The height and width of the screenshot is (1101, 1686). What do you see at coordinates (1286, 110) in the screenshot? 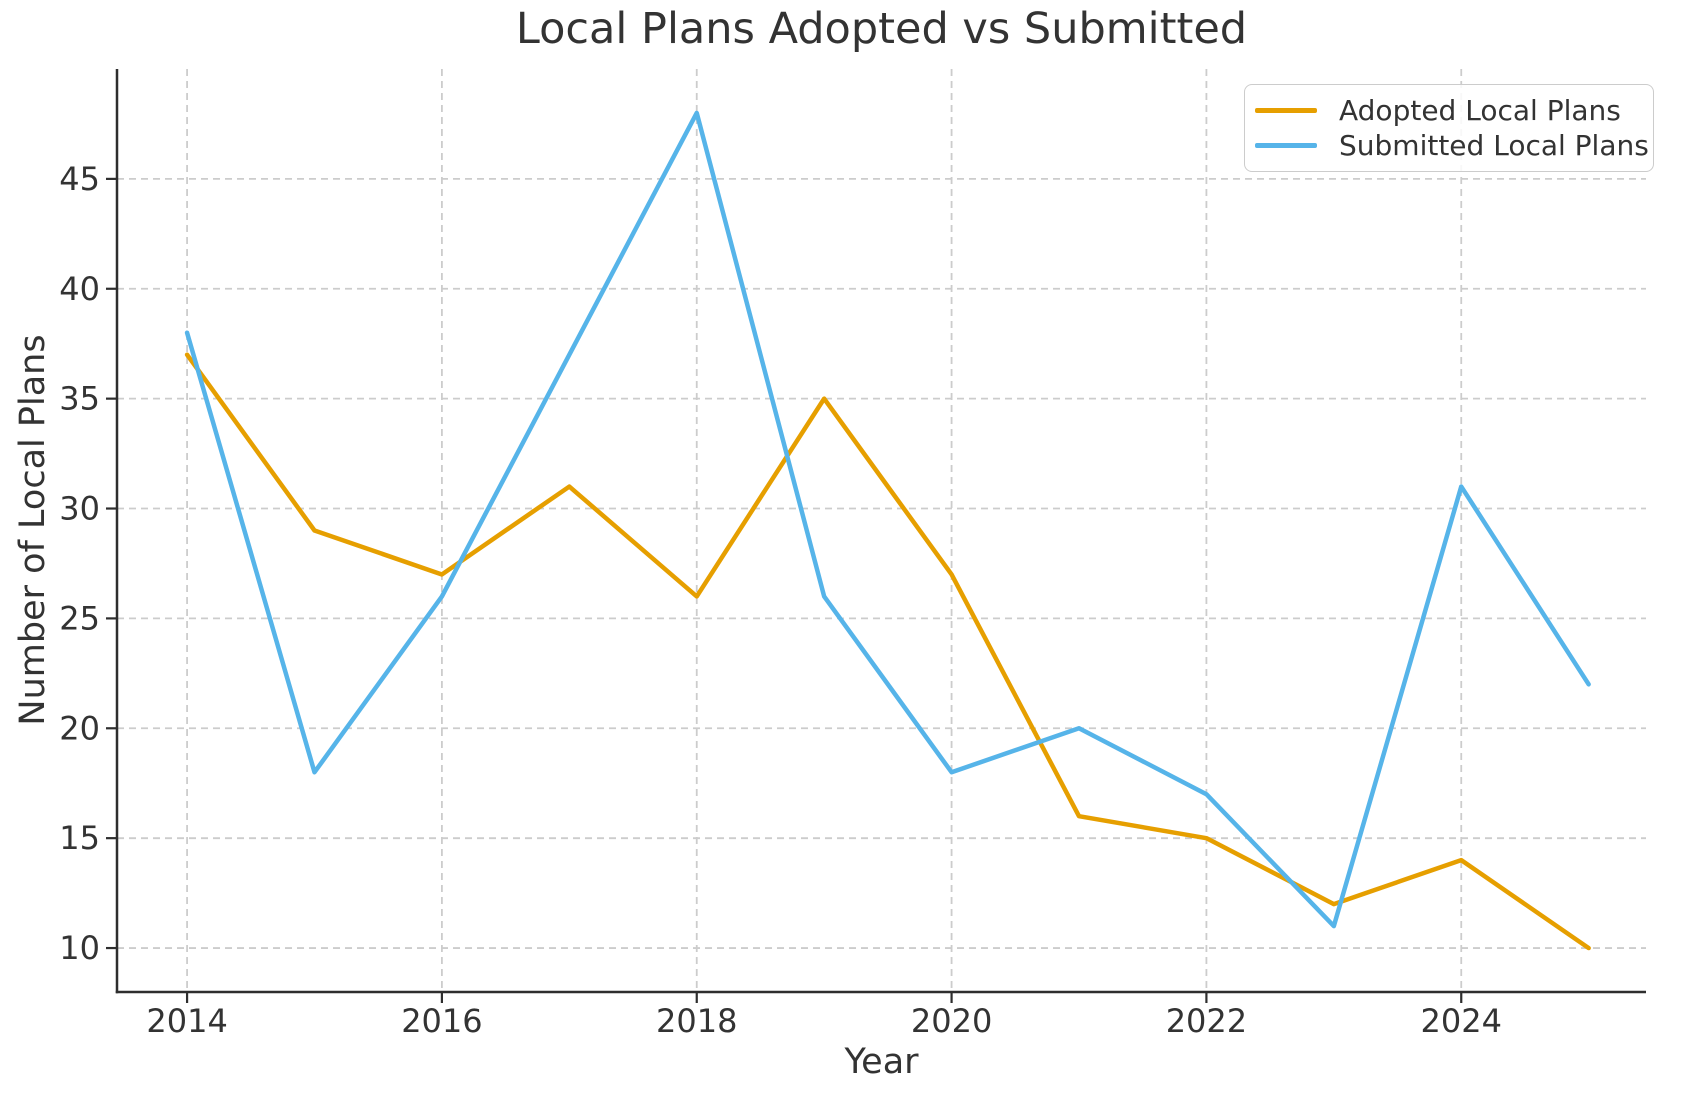
I see `legend-swatch-adopted-line` at bounding box center [1286, 110].